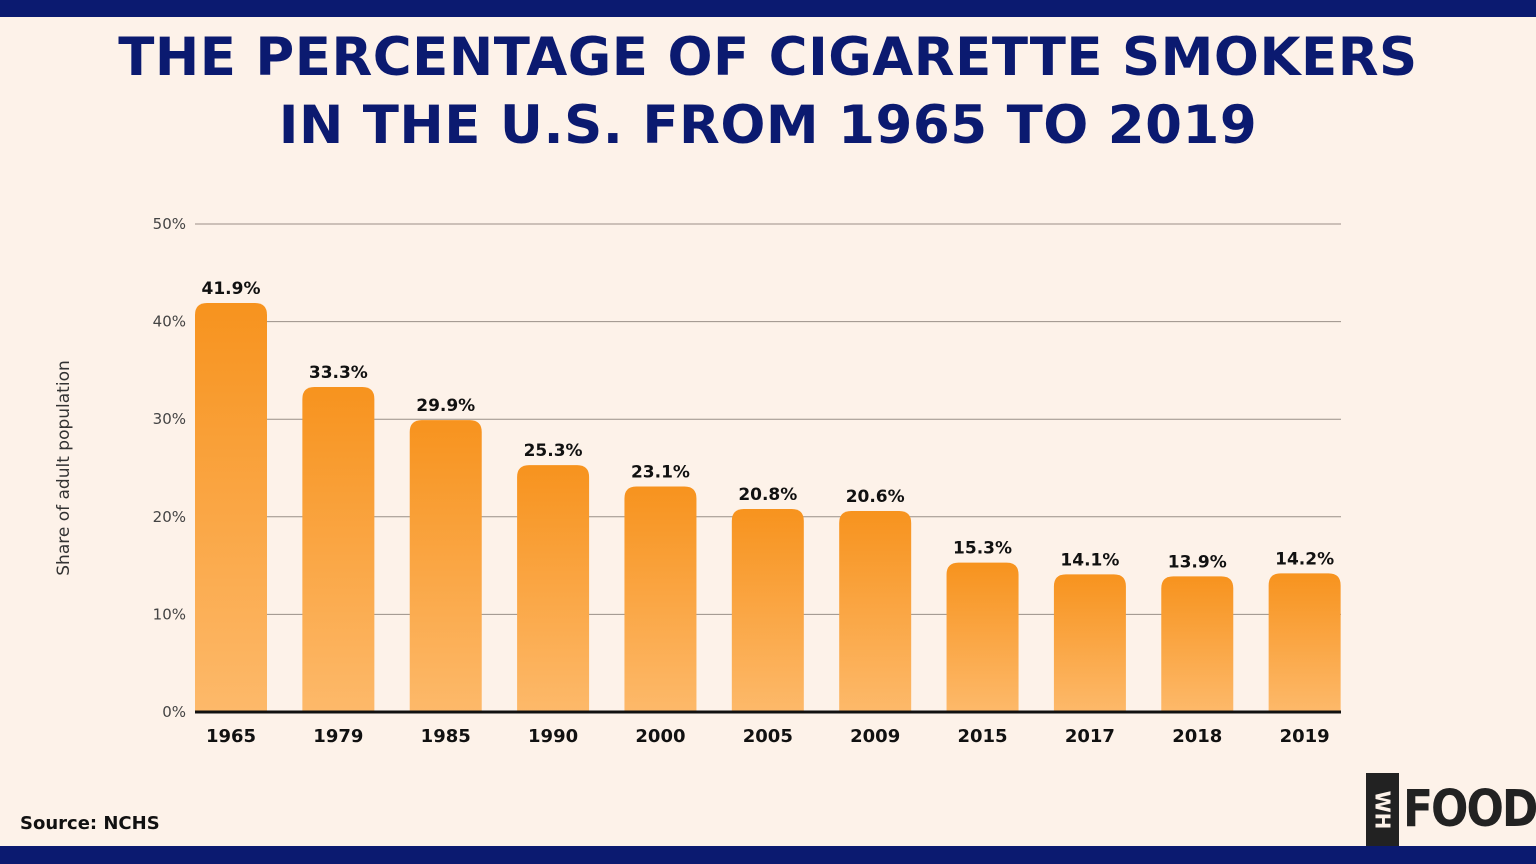  Describe the element at coordinates (1197, 736) in the screenshot. I see `x-tick-label: 2018` at that location.